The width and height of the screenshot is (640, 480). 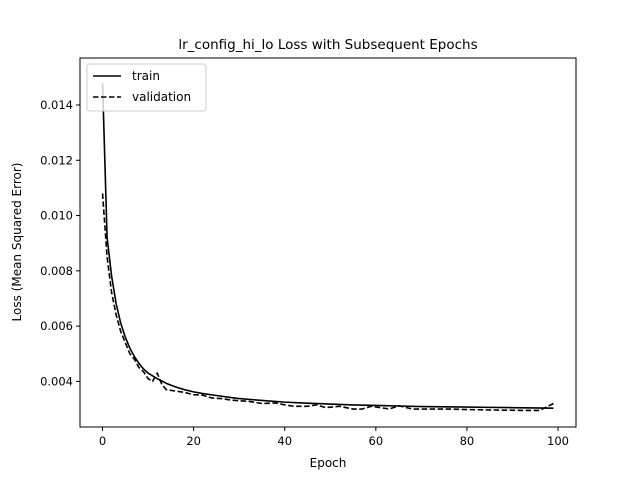 What do you see at coordinates (334, 437) in the screenshot?
I see `x-axis-ticks: 0 20 40 60 80 100` at bounding box center [334, 437].